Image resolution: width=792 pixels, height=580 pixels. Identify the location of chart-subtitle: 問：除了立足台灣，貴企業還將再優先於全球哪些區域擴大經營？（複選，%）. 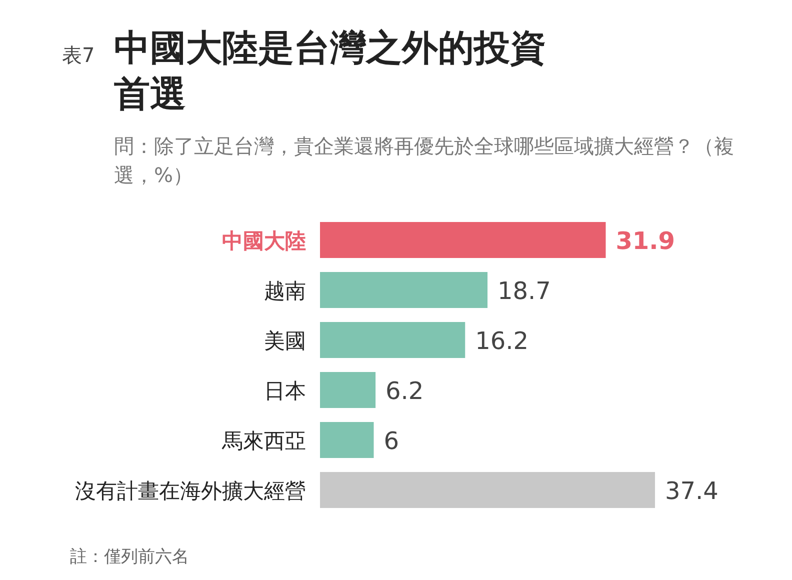
(424, 161).